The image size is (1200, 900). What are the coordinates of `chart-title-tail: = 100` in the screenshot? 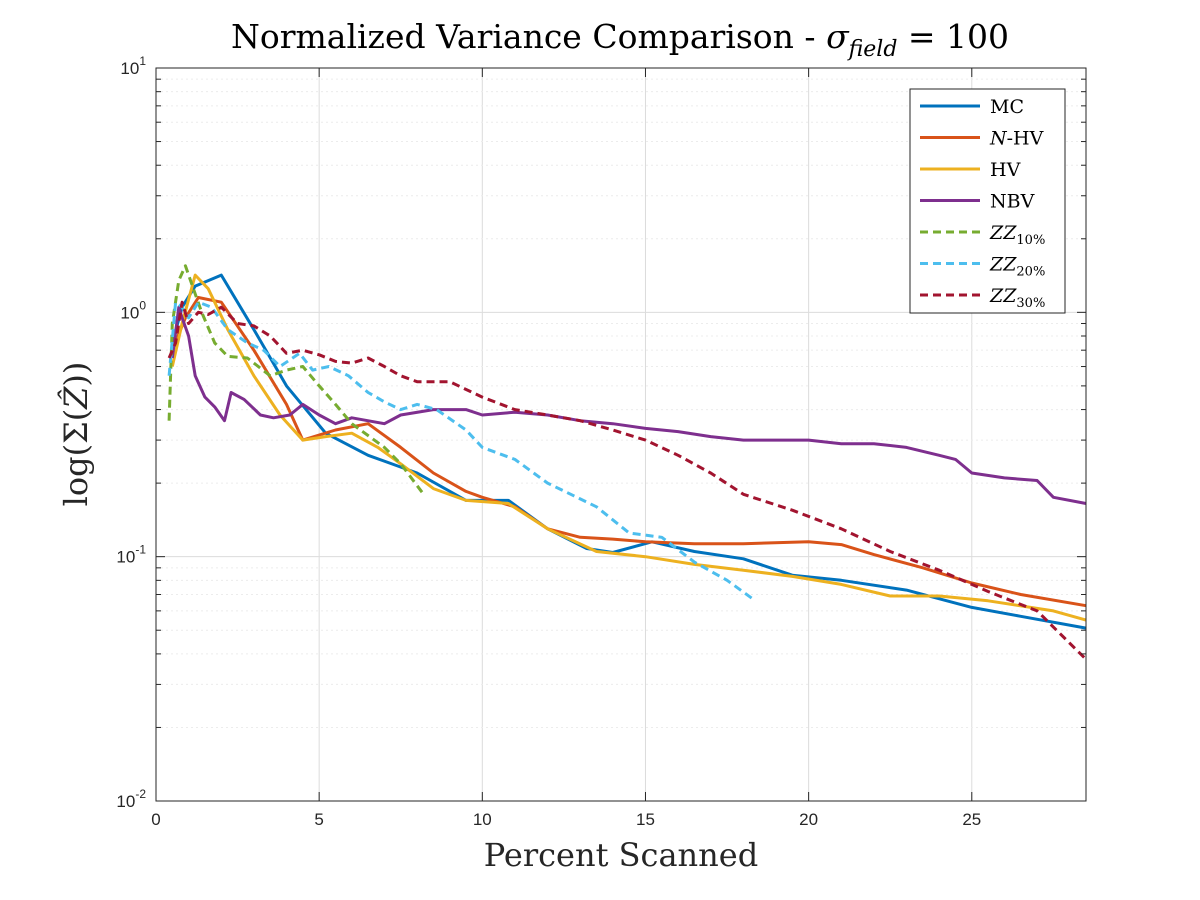 It's located at (953, 36).